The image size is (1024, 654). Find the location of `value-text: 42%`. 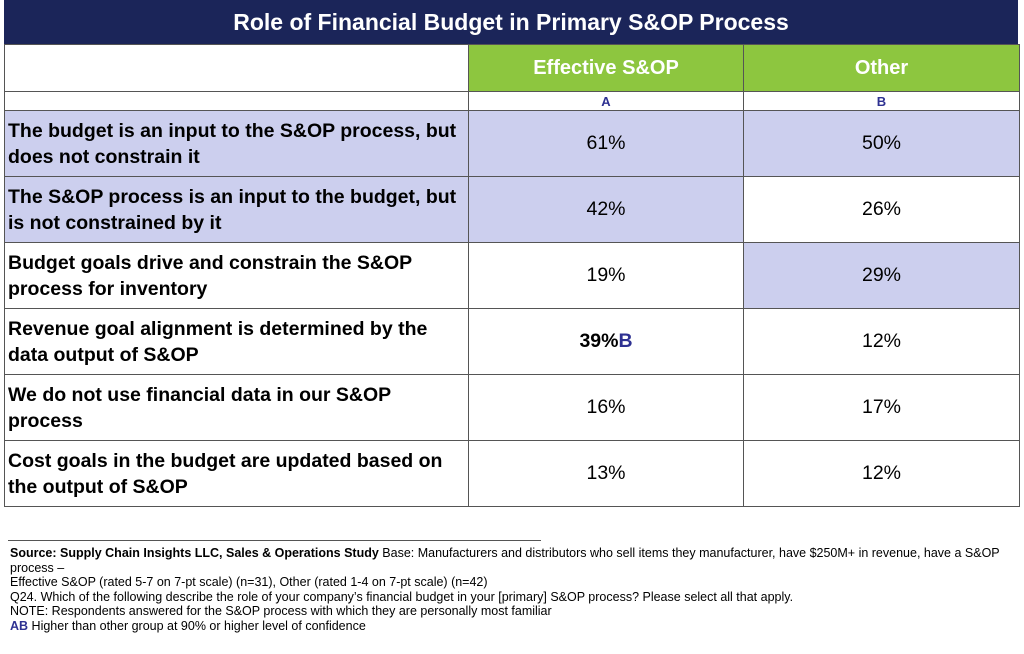

value-text: 42% is located at coordinates (606, 209).